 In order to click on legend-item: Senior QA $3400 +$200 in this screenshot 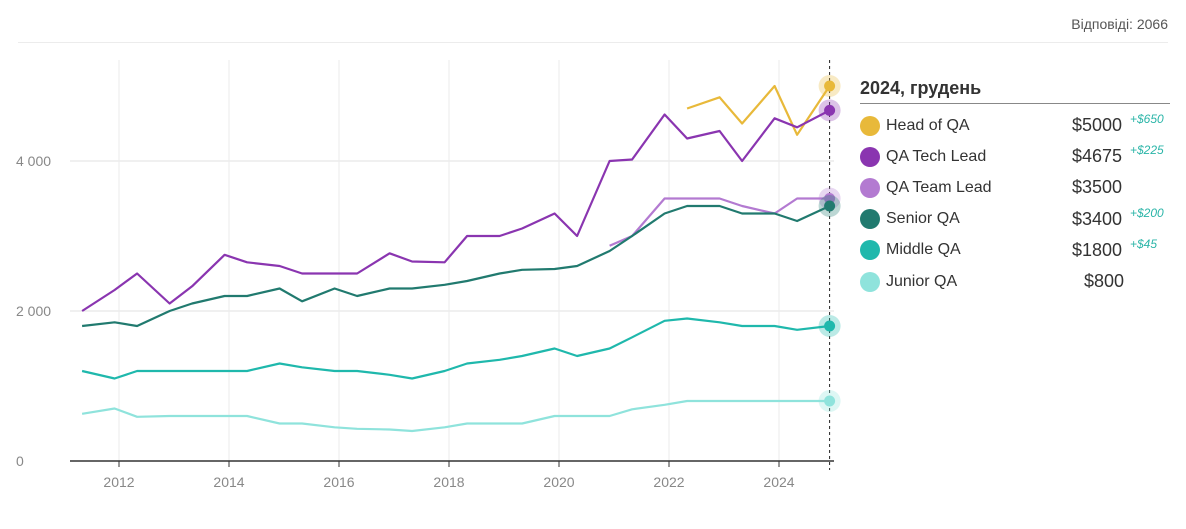, I will do `click(1015, 219)`.